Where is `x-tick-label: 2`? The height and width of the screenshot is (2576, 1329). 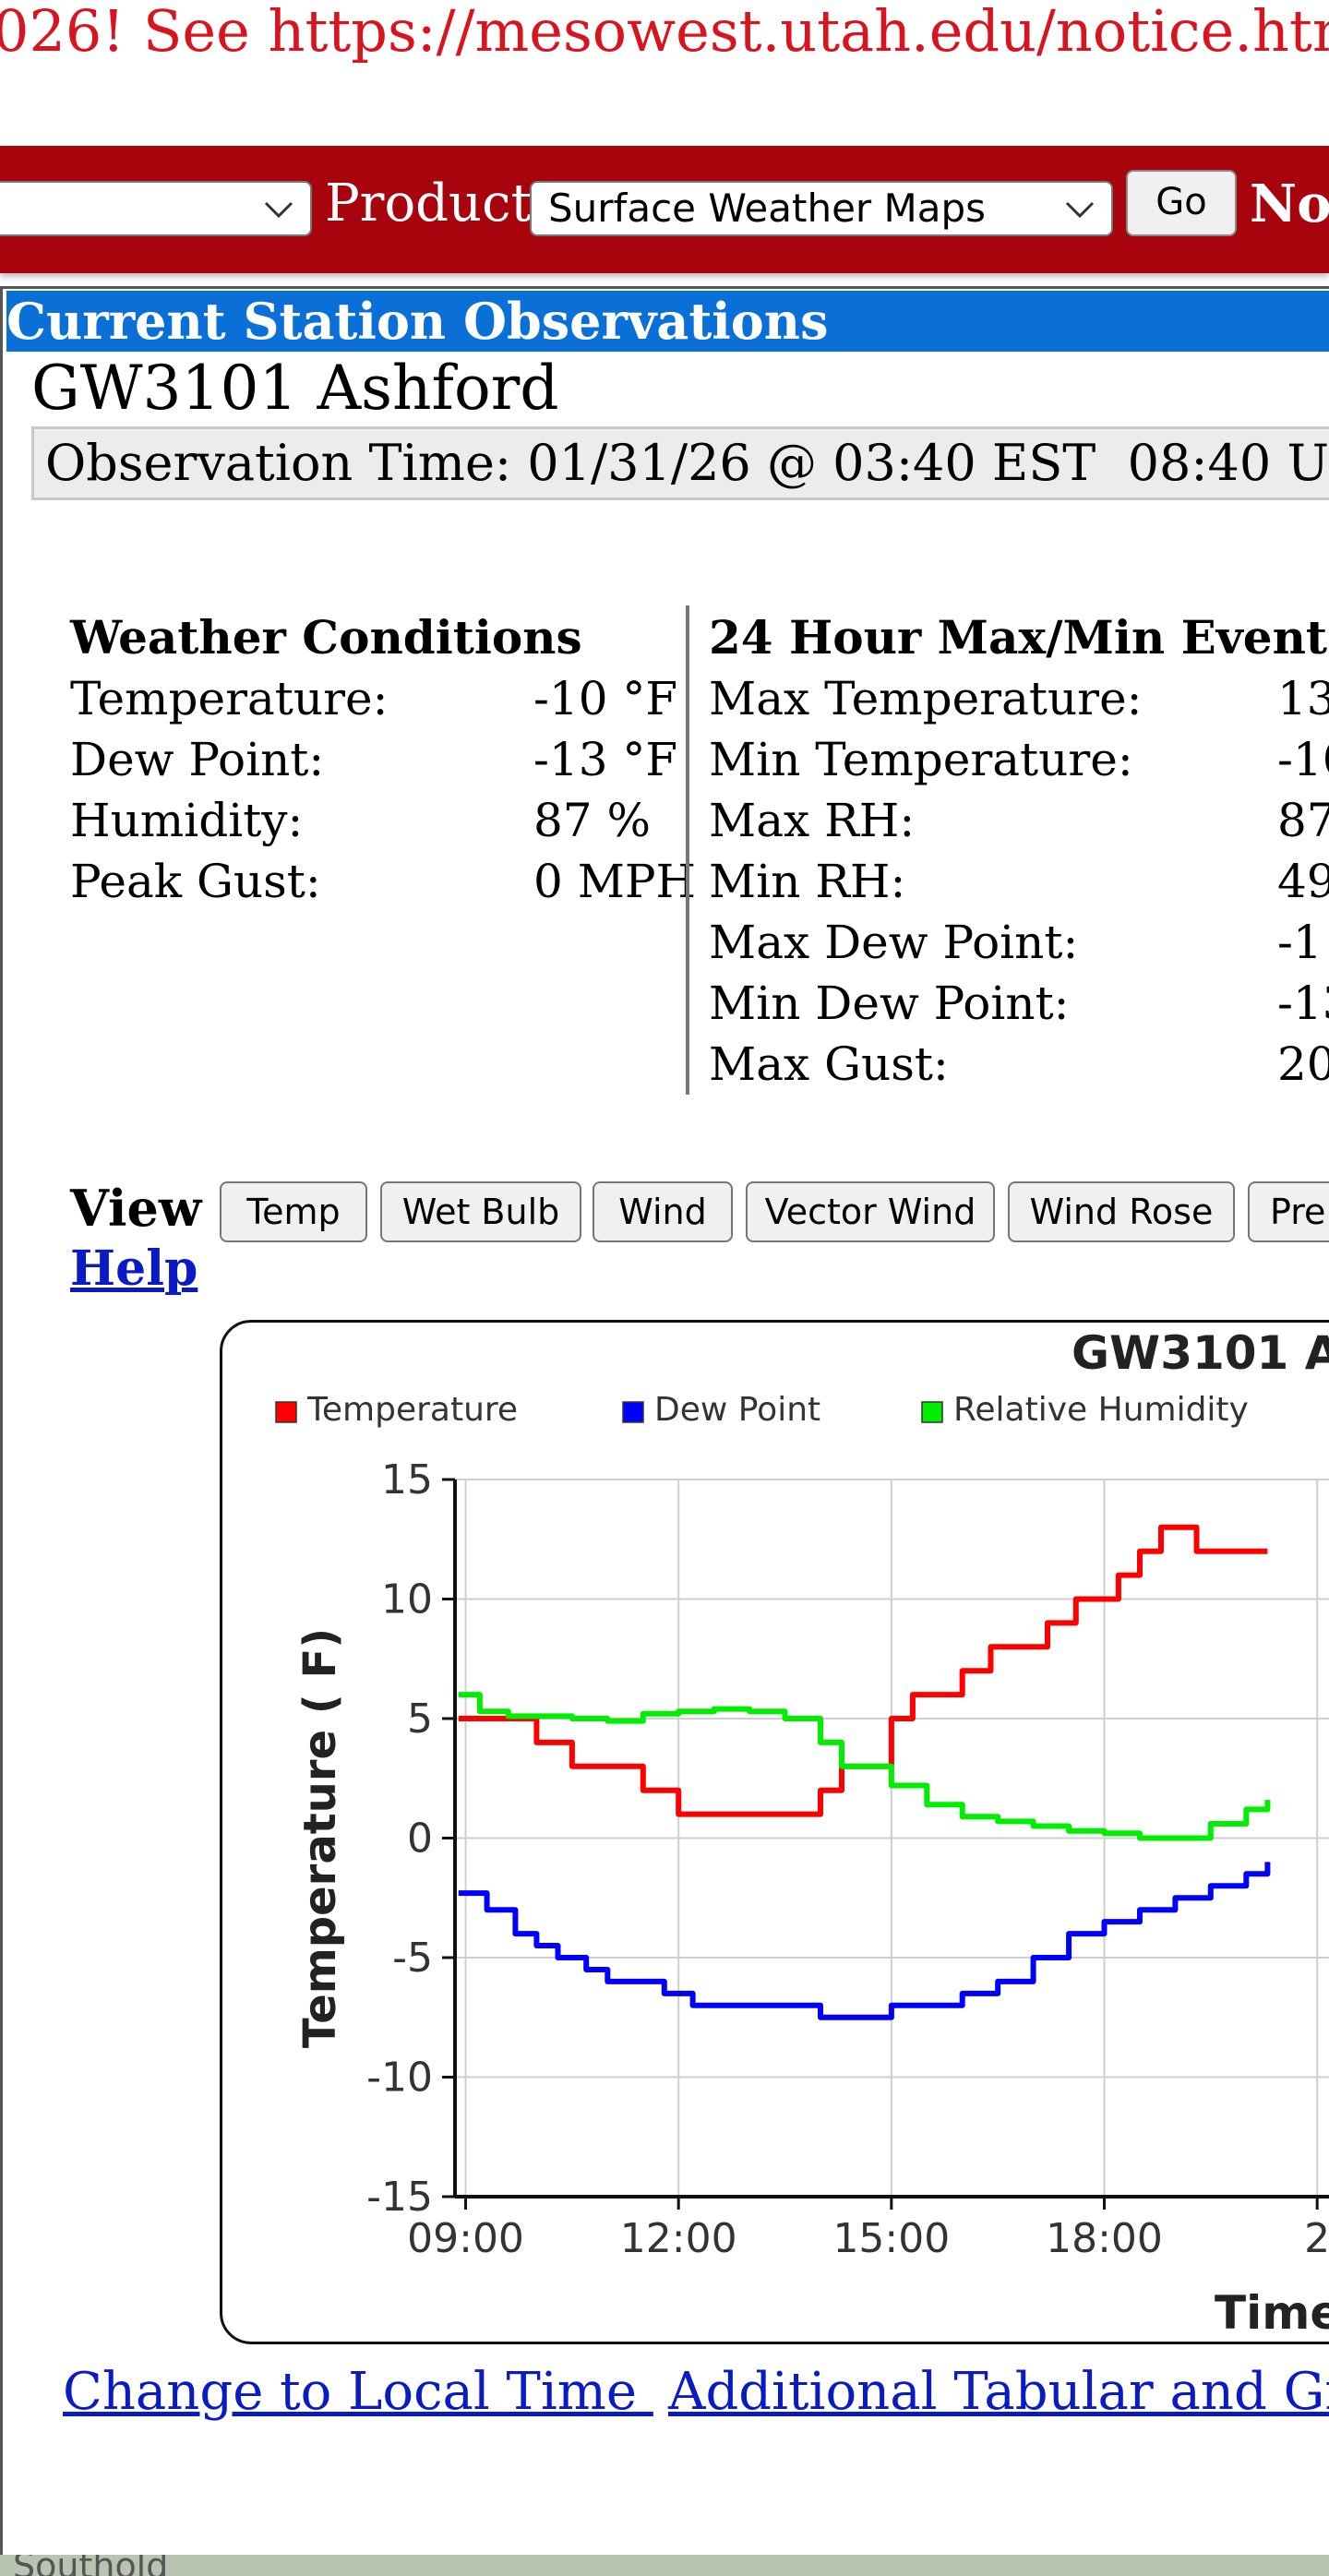
x-tick-label: 2 is located at coordinates (1317, 2238).